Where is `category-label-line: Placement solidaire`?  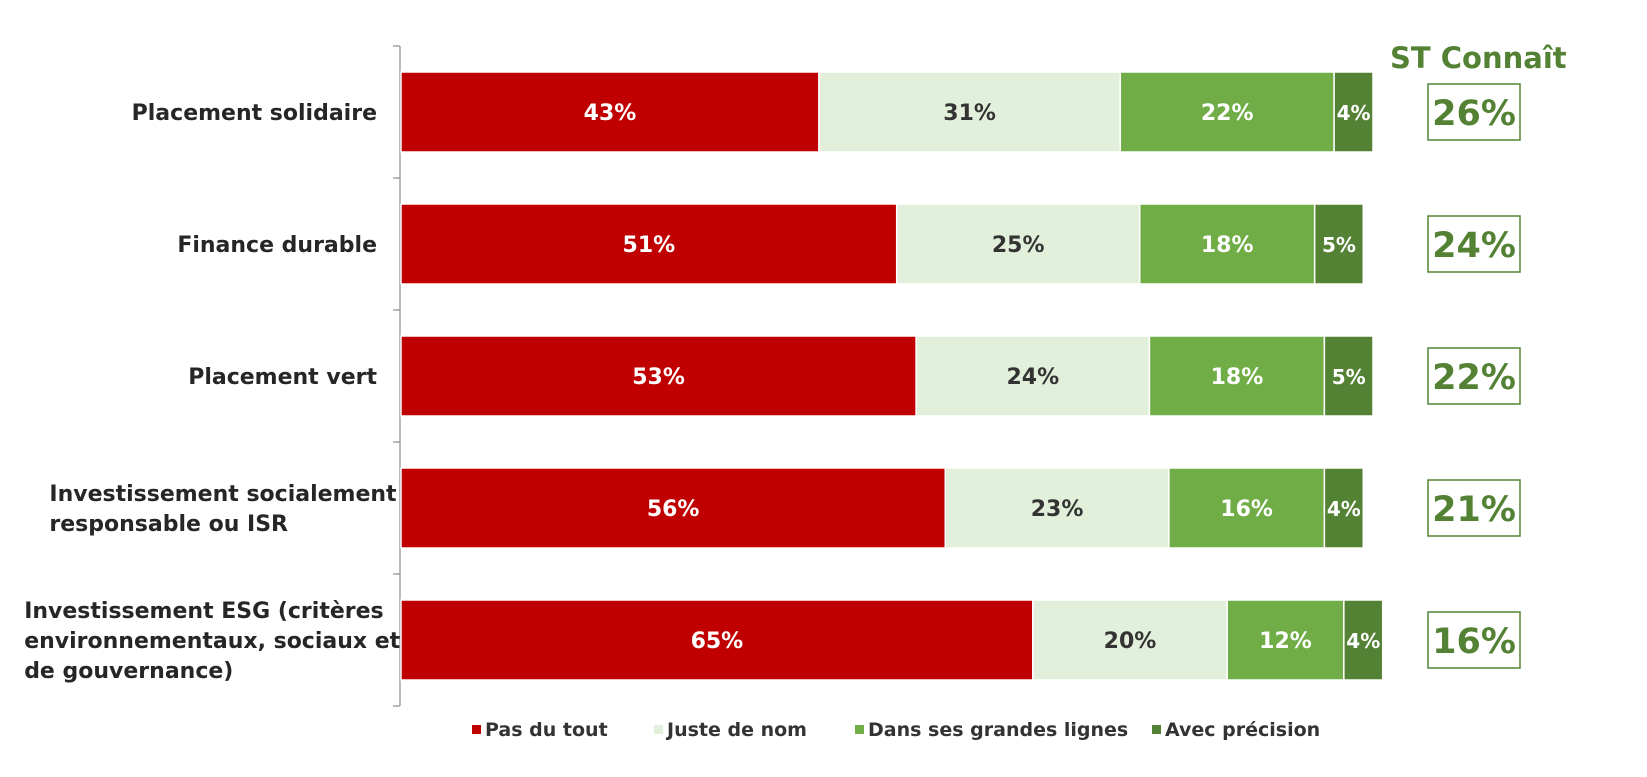 category-label-line: Placement solidaire is located at coordinates (254, 113).